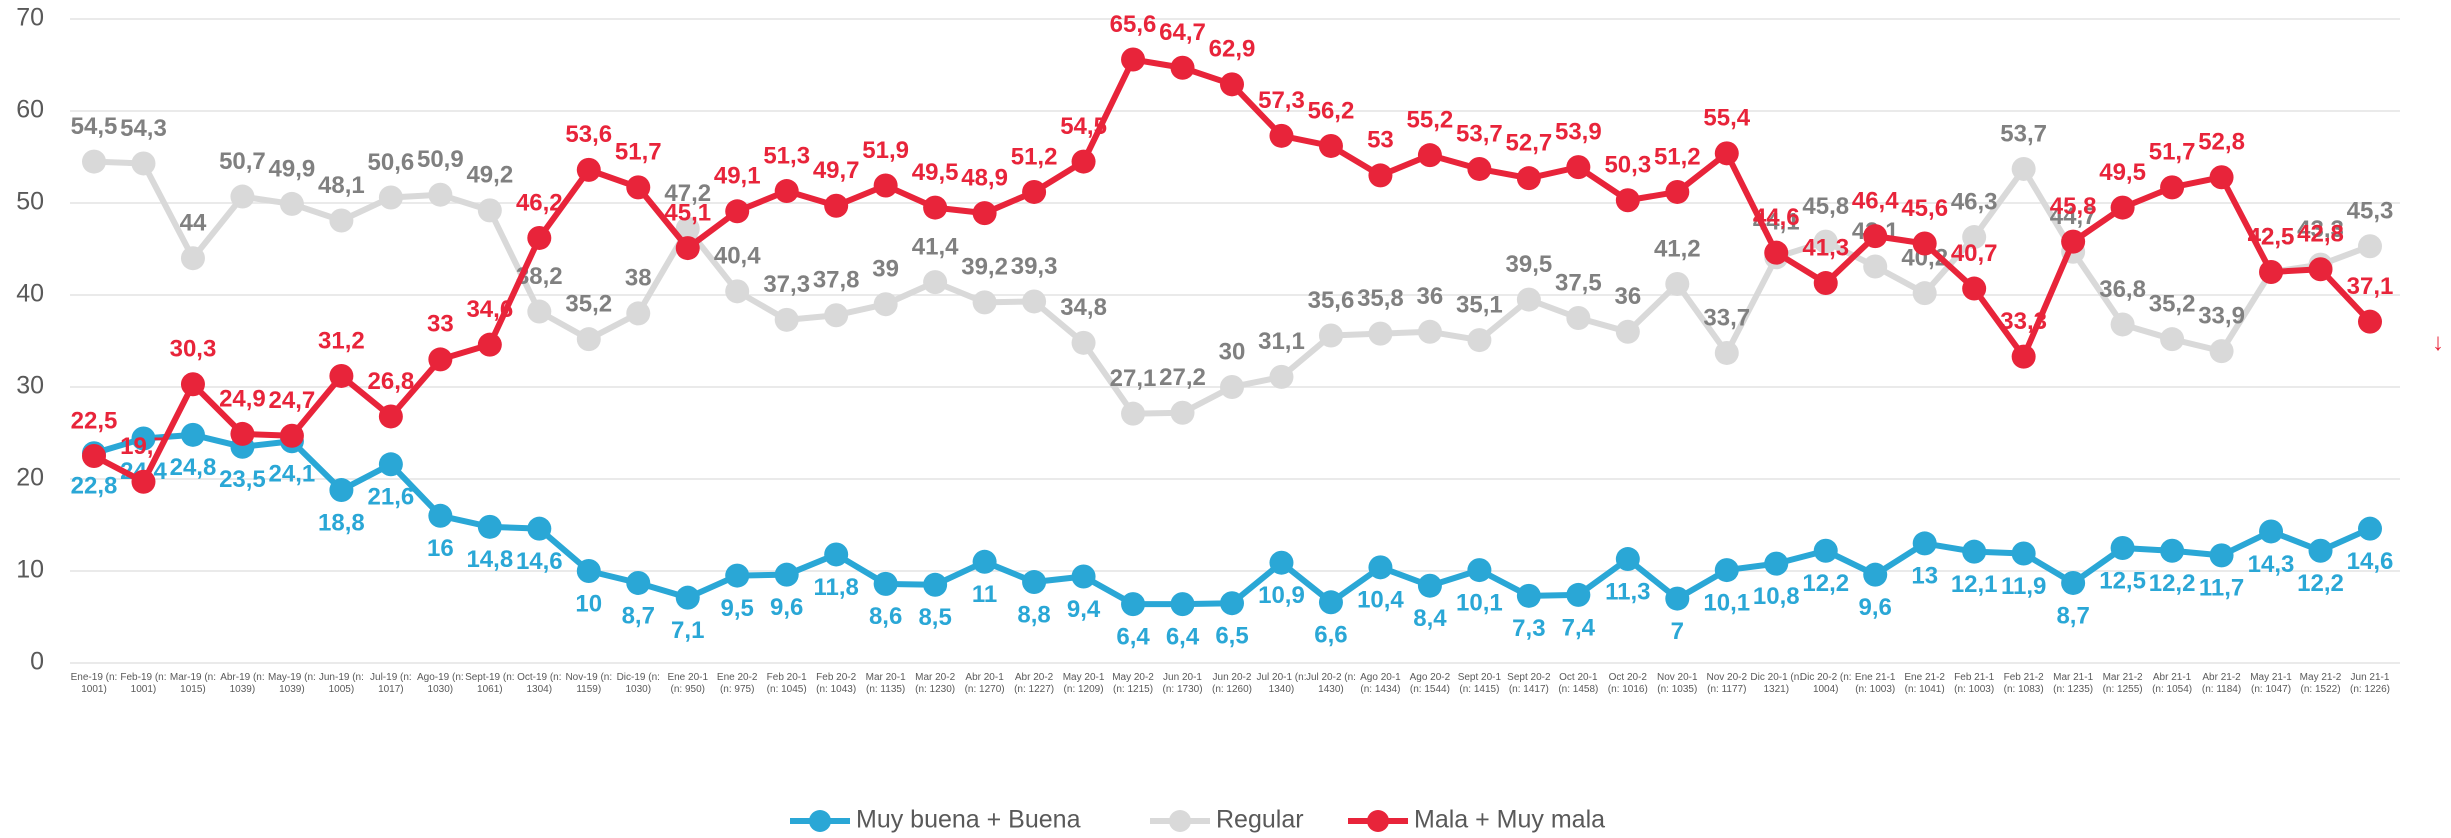  What do you see at coordinates (984, 594) in the screenshot?
I see `data-label: 11` at bounding box center [984, 594].